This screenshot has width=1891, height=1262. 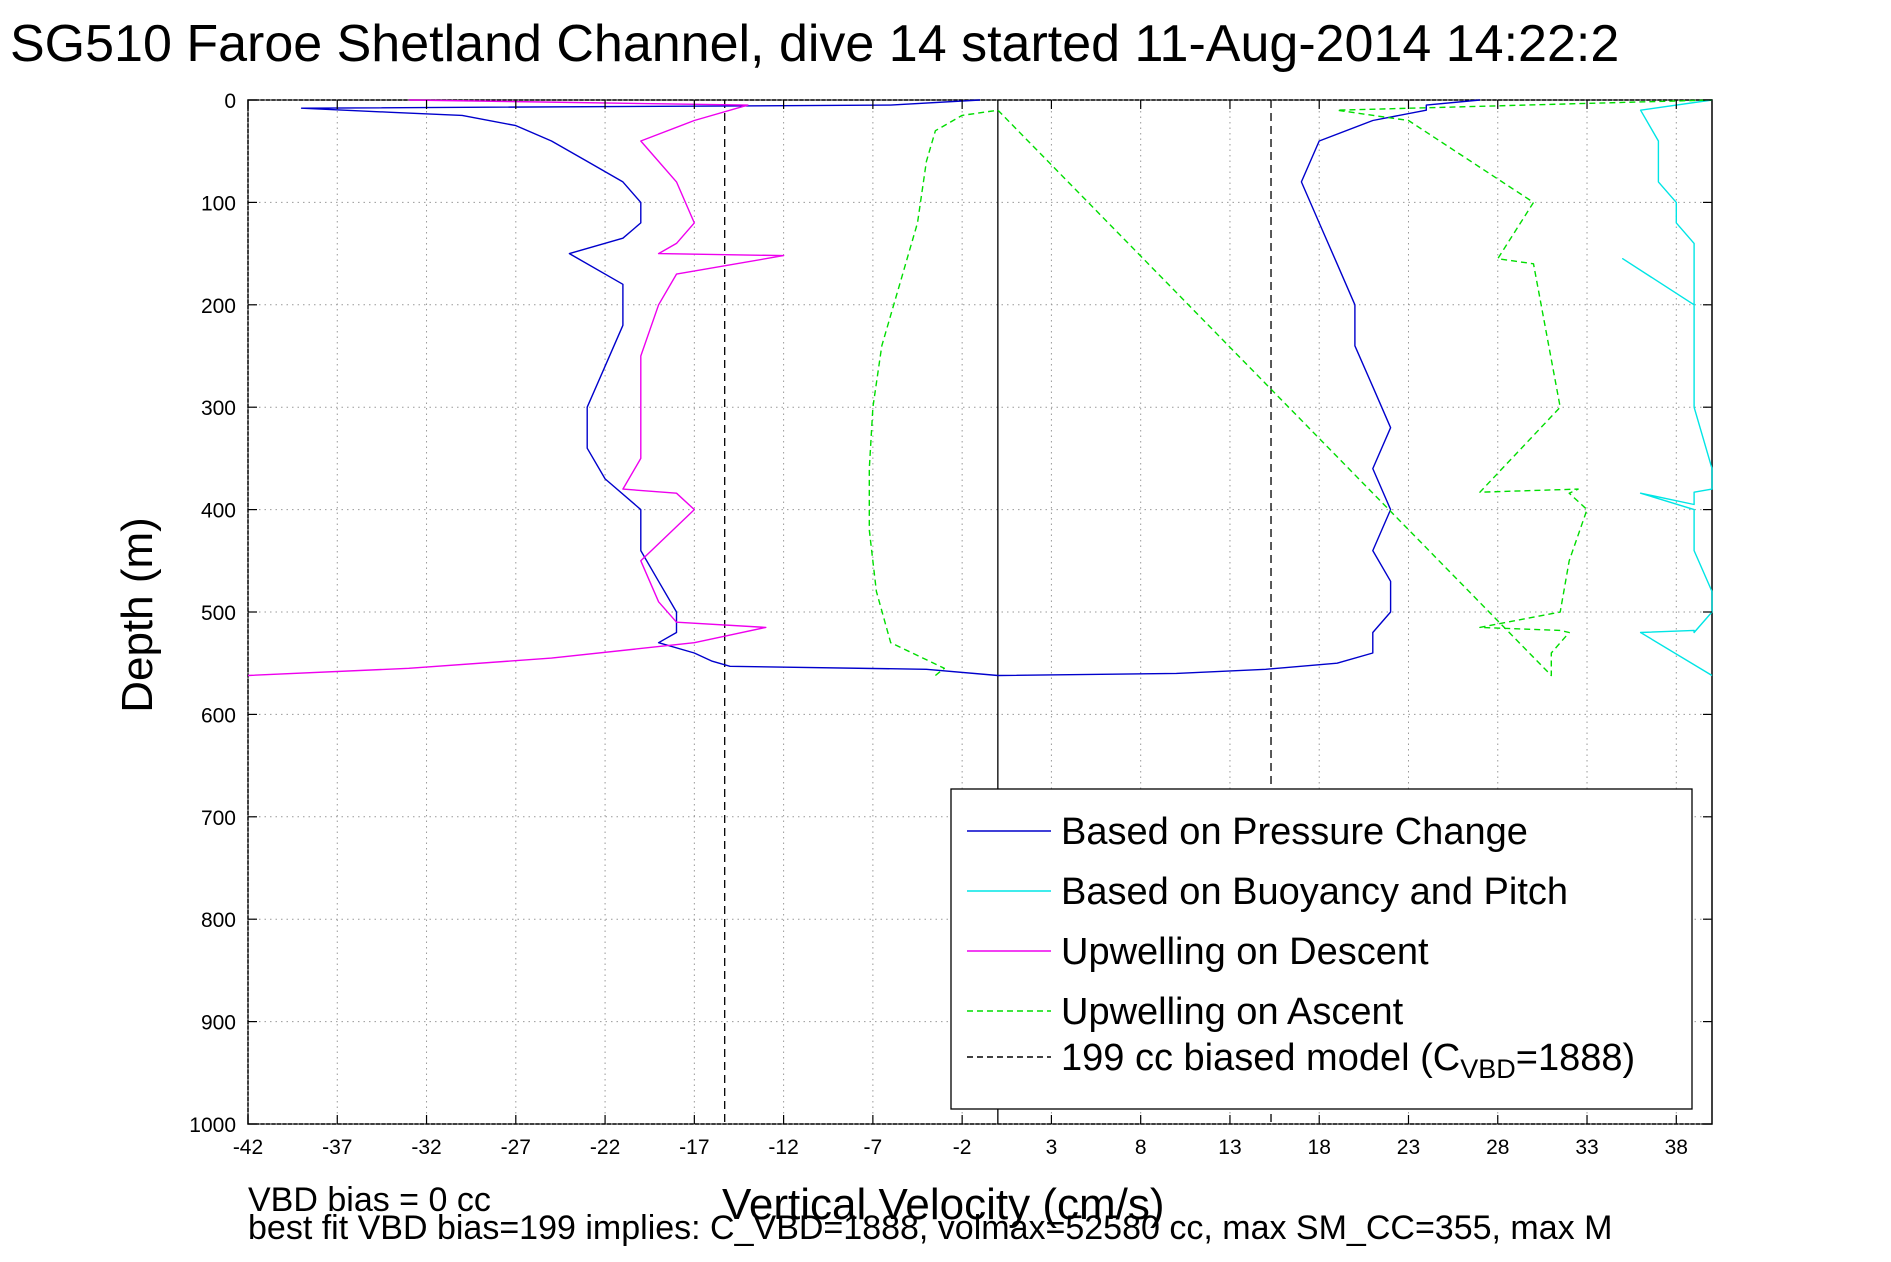 I want to click on y-tick-label: 600, so click(x=218, y=715).